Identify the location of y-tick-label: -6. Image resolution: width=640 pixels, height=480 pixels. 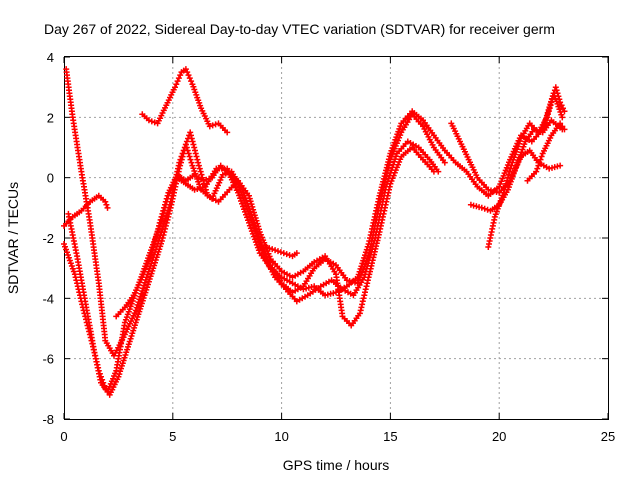
(48, 359).